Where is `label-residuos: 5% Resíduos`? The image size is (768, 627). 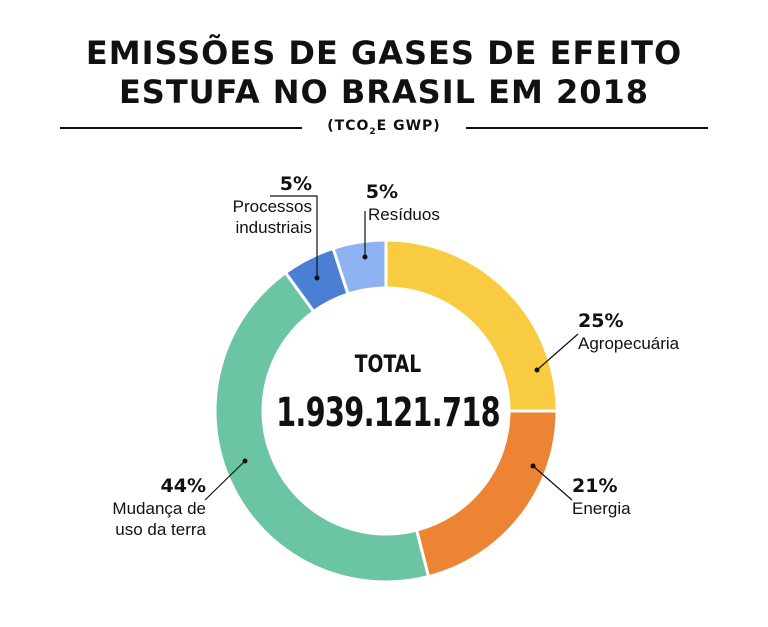 label-residuos: 5% Resíduos is located at coordinates (370, 202).